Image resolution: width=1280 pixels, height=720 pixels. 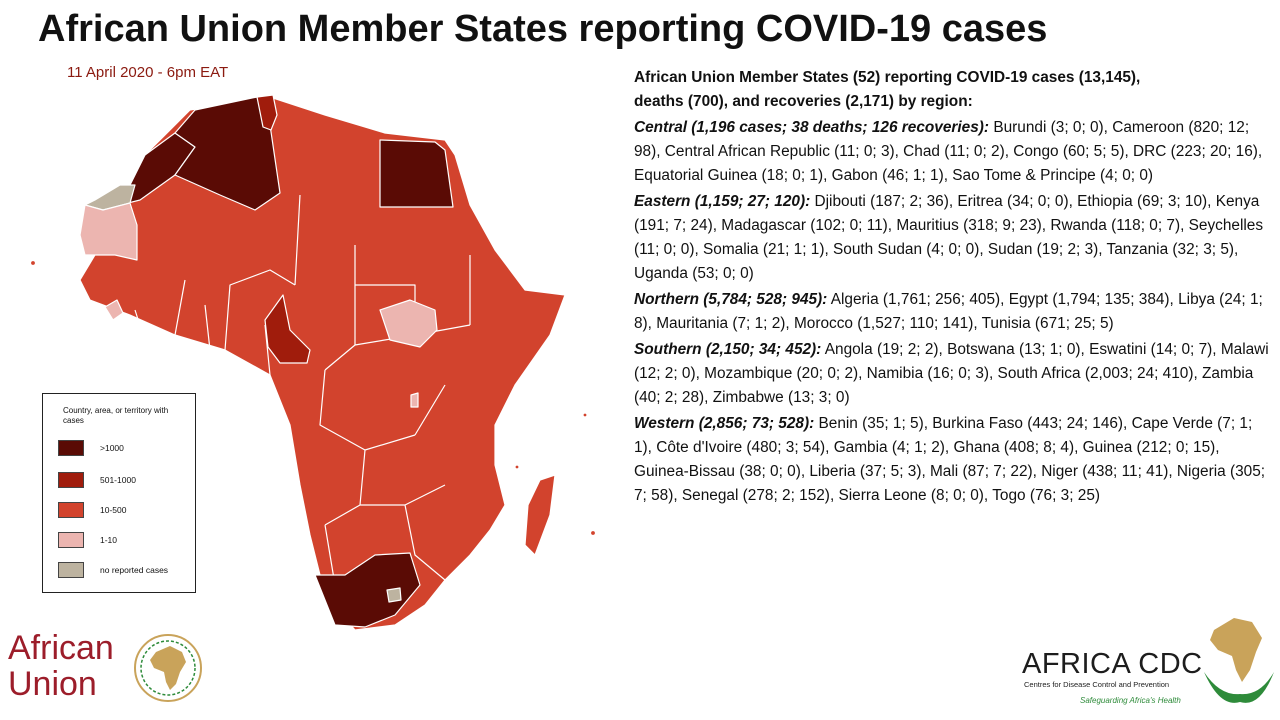 What do you see at coordinates (168, 668) in the screenshot?
I see `au-emblem-icon` at bounding box center [168, 668].